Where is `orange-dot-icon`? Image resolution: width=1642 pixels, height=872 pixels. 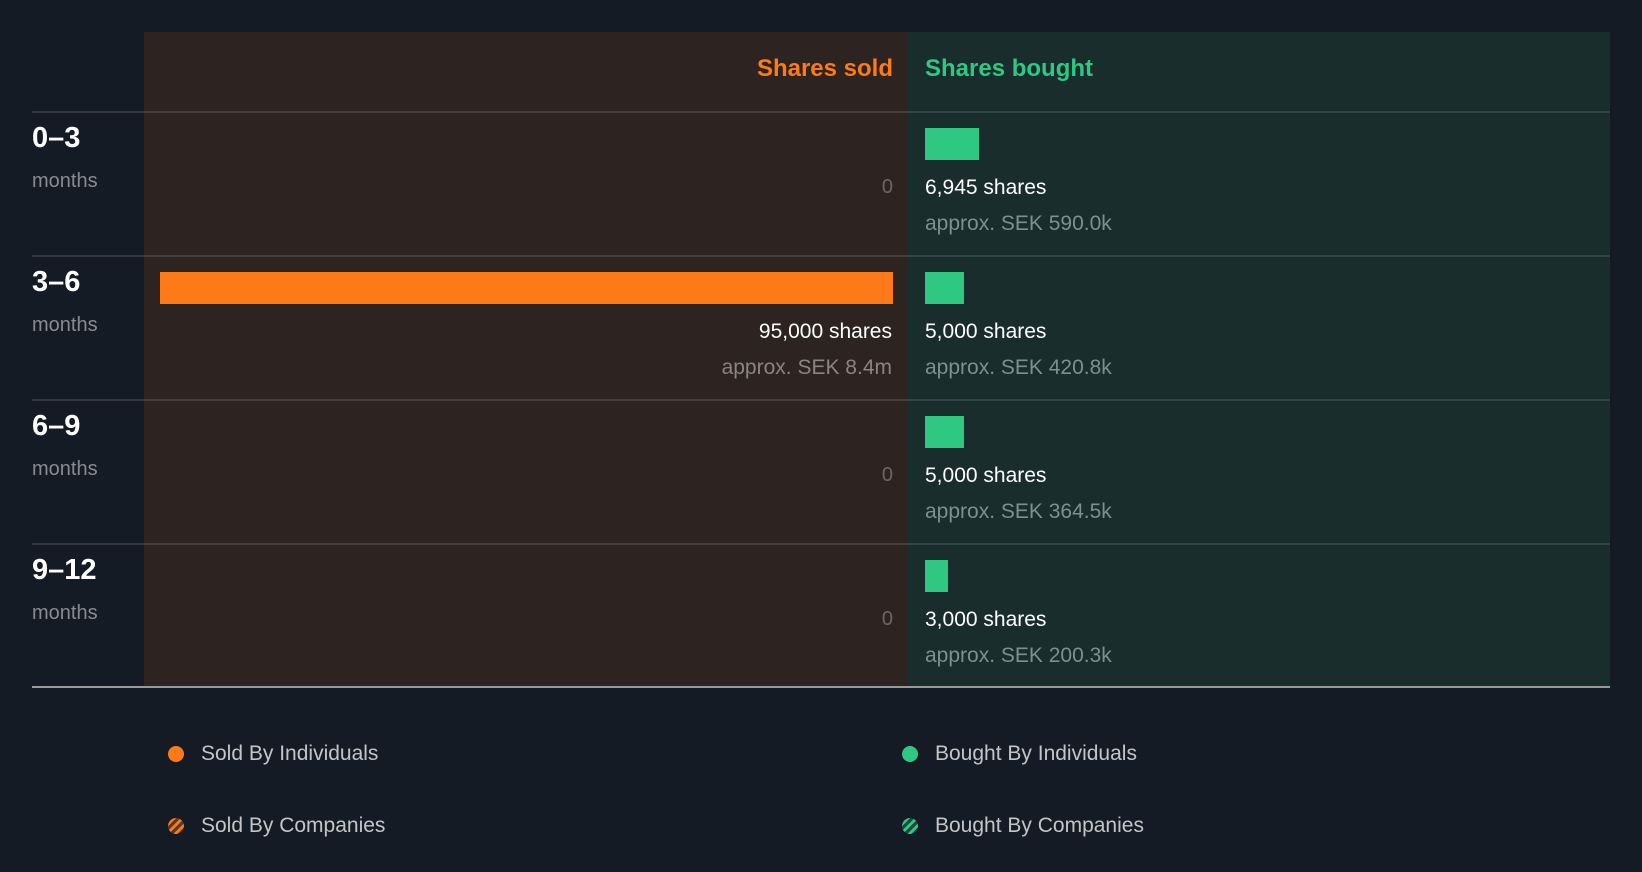
orange-dot-icon is located at coordinates (176, 754).